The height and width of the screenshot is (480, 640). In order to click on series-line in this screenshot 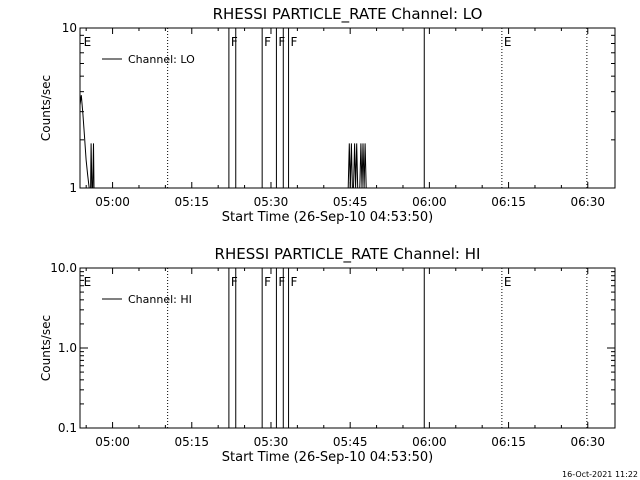, I will do `click(223, 142)`.